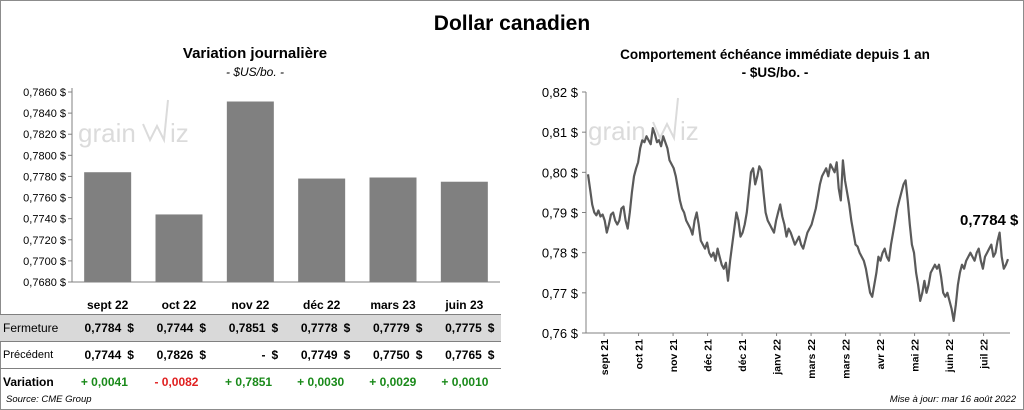 Image resolution: width=1024 pixels, height=410 pixels. What do you see at coordinates (560, 293) in the screenshot?
I see `y-tick-label: 0,77 $` at bounding box center [560, 293].